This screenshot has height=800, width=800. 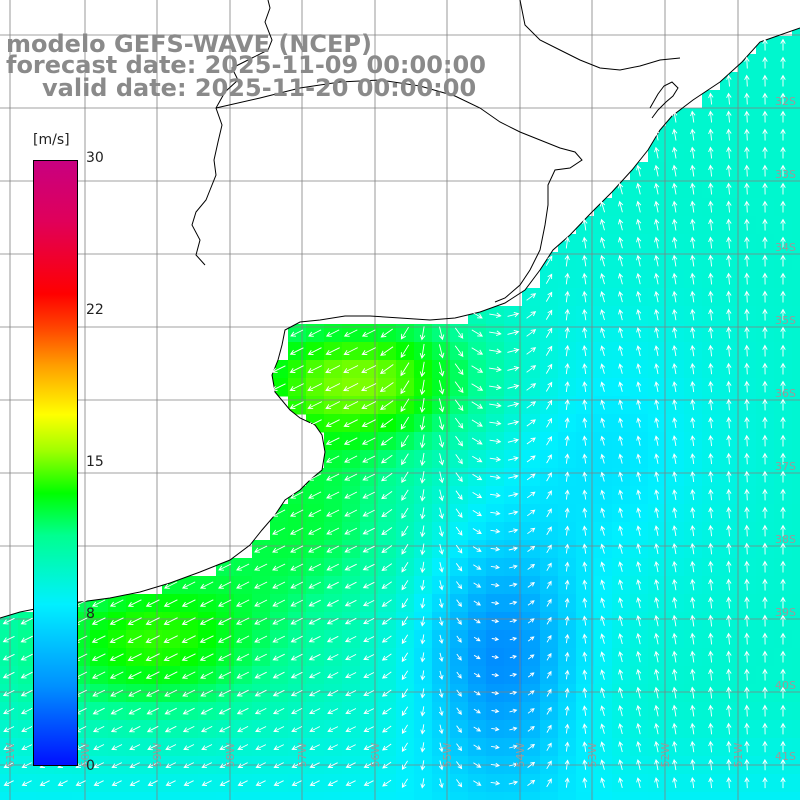 What do you see at coordinates (95, 462) in the screenshot?
I see `colorbar-tick-15: 15` at bounding box center [95, 462].